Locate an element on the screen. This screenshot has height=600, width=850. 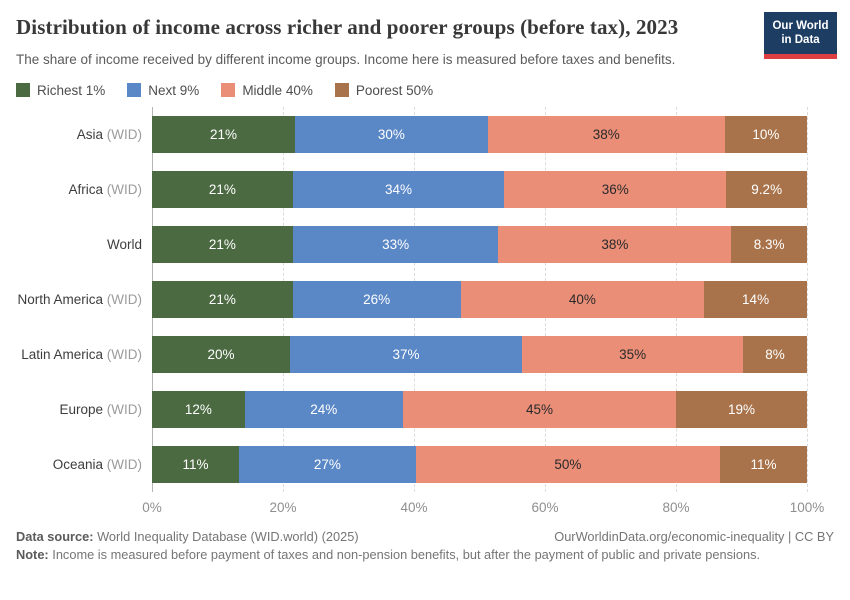
bar-segment-value: 9.2% is located at coordinates (767, 189).